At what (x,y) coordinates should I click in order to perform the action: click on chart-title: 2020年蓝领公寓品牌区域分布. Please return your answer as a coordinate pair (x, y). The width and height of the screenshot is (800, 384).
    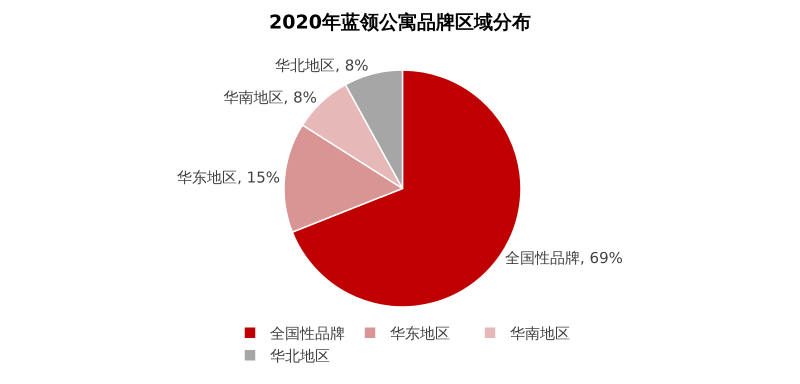
    Looking at the image, I should click on (400, 23).